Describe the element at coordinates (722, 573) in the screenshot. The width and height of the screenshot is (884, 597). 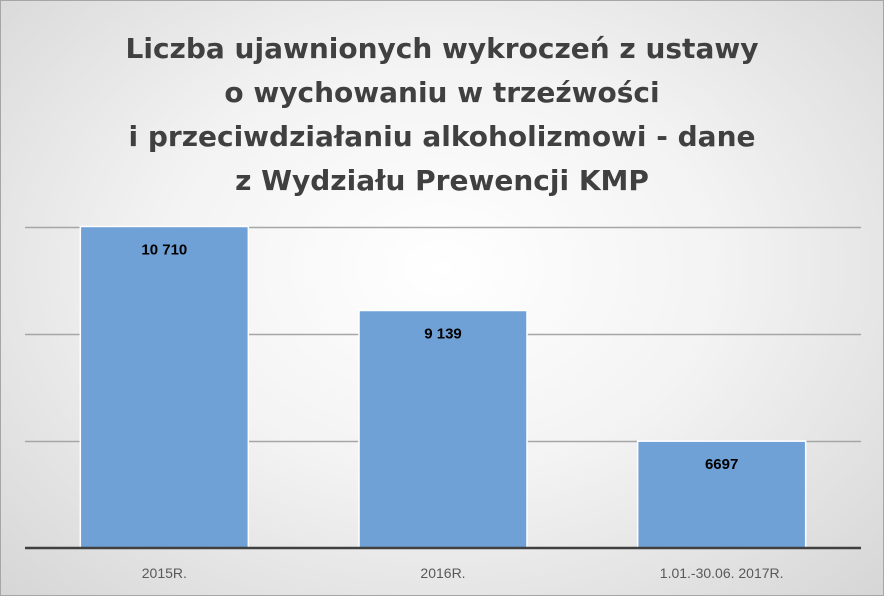
I see `x-tick-label-2: 1.01.-30.06. 2017R.` at that location.